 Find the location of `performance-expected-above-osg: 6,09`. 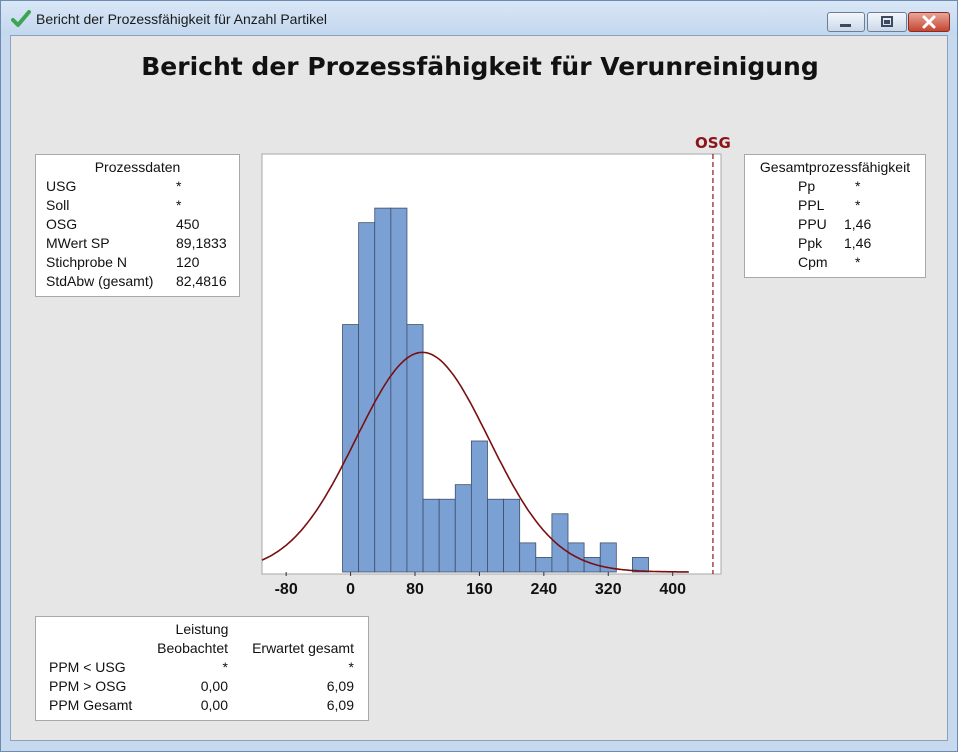

performance-expected-above-osg: 6,09 is located at coordinates (340, 686).